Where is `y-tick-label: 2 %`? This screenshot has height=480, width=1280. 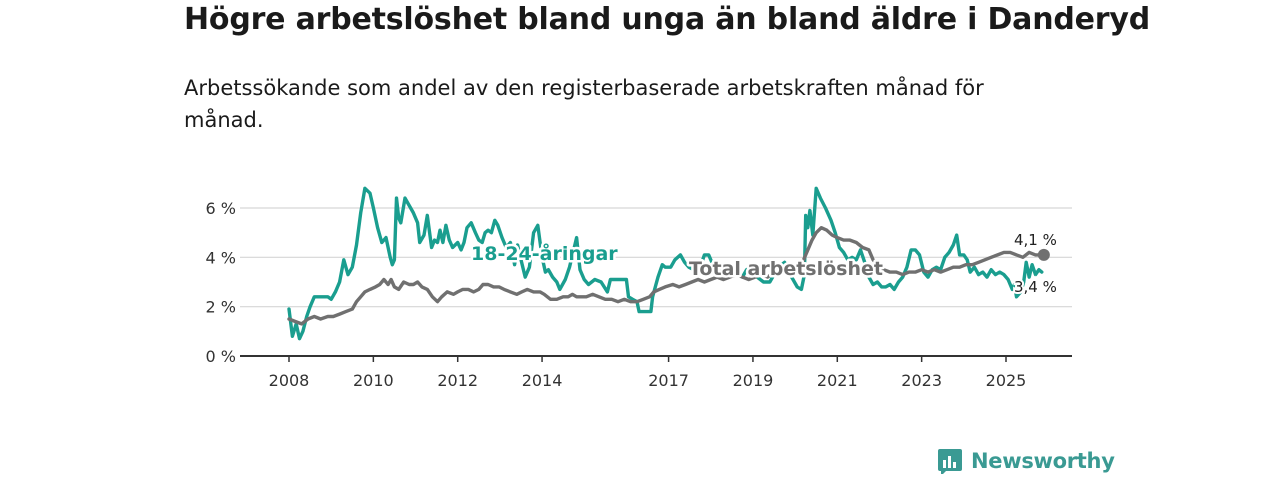 y-tick-label: 2 % is located at coordinates (221, 307).